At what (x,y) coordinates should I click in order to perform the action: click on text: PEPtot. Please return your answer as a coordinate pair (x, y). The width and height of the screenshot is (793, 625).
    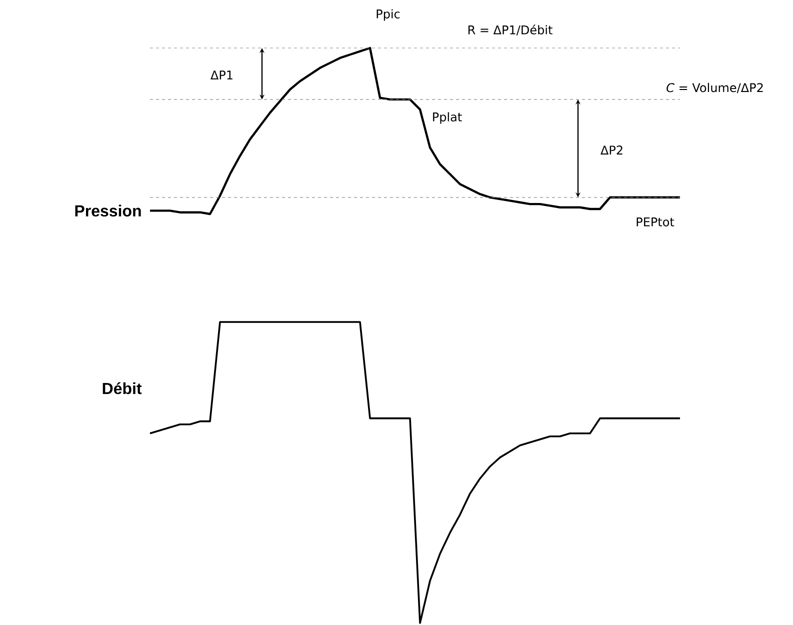
    Looking at the image, I should click on (655, 222).